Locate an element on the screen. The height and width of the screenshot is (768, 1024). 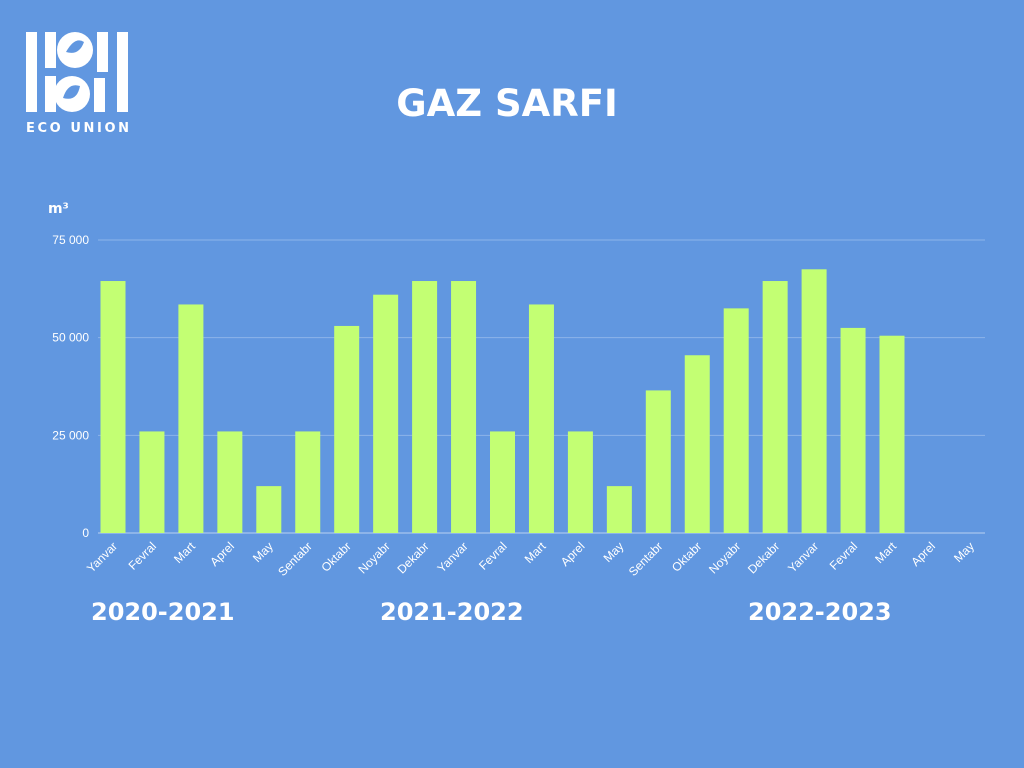
season-label-2021-2022: 2021-2022 is located at coordinates (452, 612).